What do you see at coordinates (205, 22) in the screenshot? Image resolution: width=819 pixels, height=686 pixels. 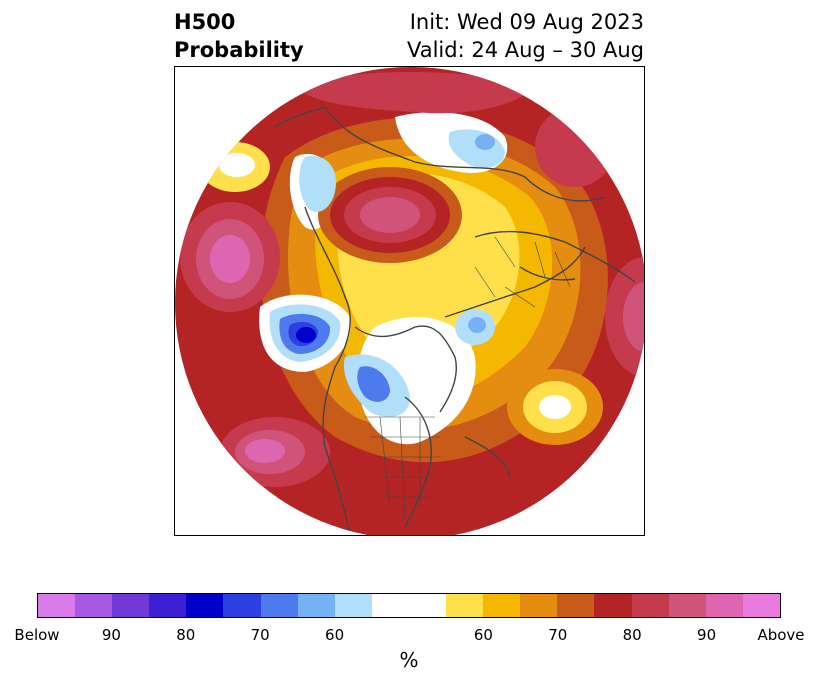 I see `title-line-1: H500` at bounding box center [205, 22].